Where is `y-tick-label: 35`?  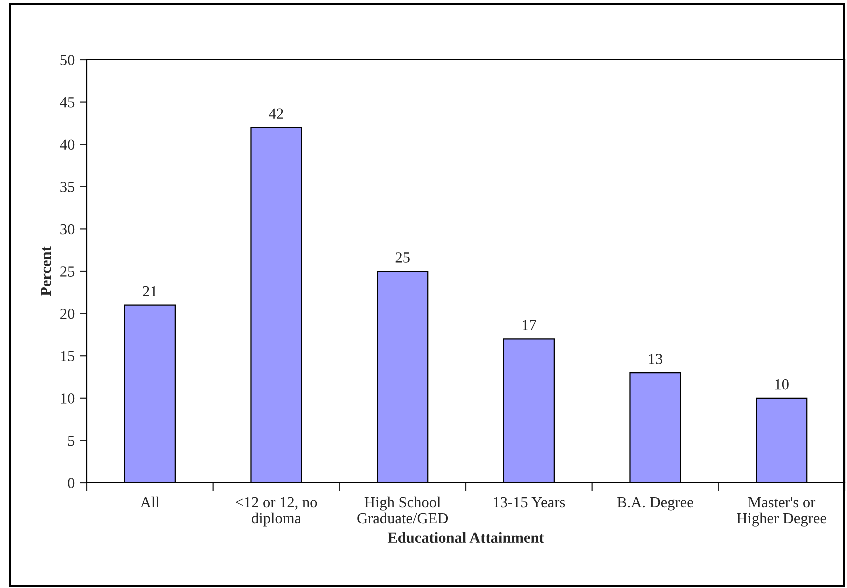 y-tick-label: 35 is located at coordinates (67, 187).